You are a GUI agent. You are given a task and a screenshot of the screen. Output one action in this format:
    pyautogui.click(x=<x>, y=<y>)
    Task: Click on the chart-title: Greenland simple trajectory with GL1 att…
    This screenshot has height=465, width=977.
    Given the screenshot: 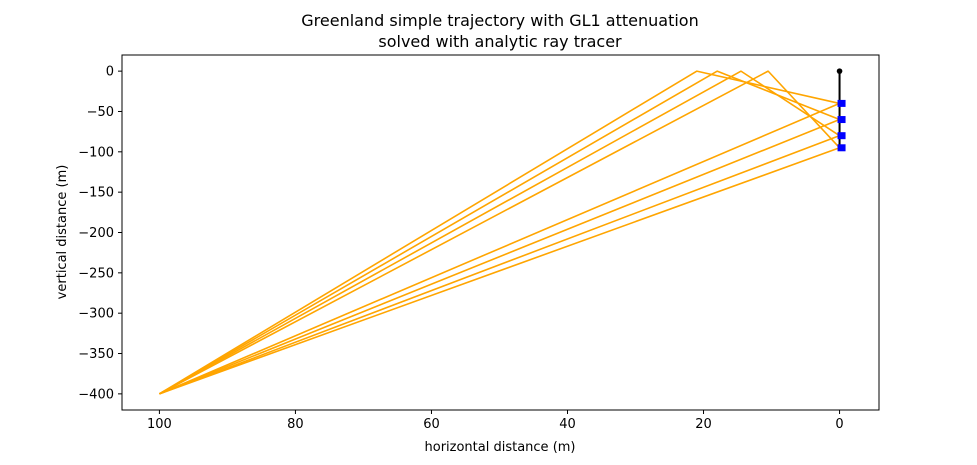 What is the action you would take?
    pyautogui.click(x=499, y=20)
    